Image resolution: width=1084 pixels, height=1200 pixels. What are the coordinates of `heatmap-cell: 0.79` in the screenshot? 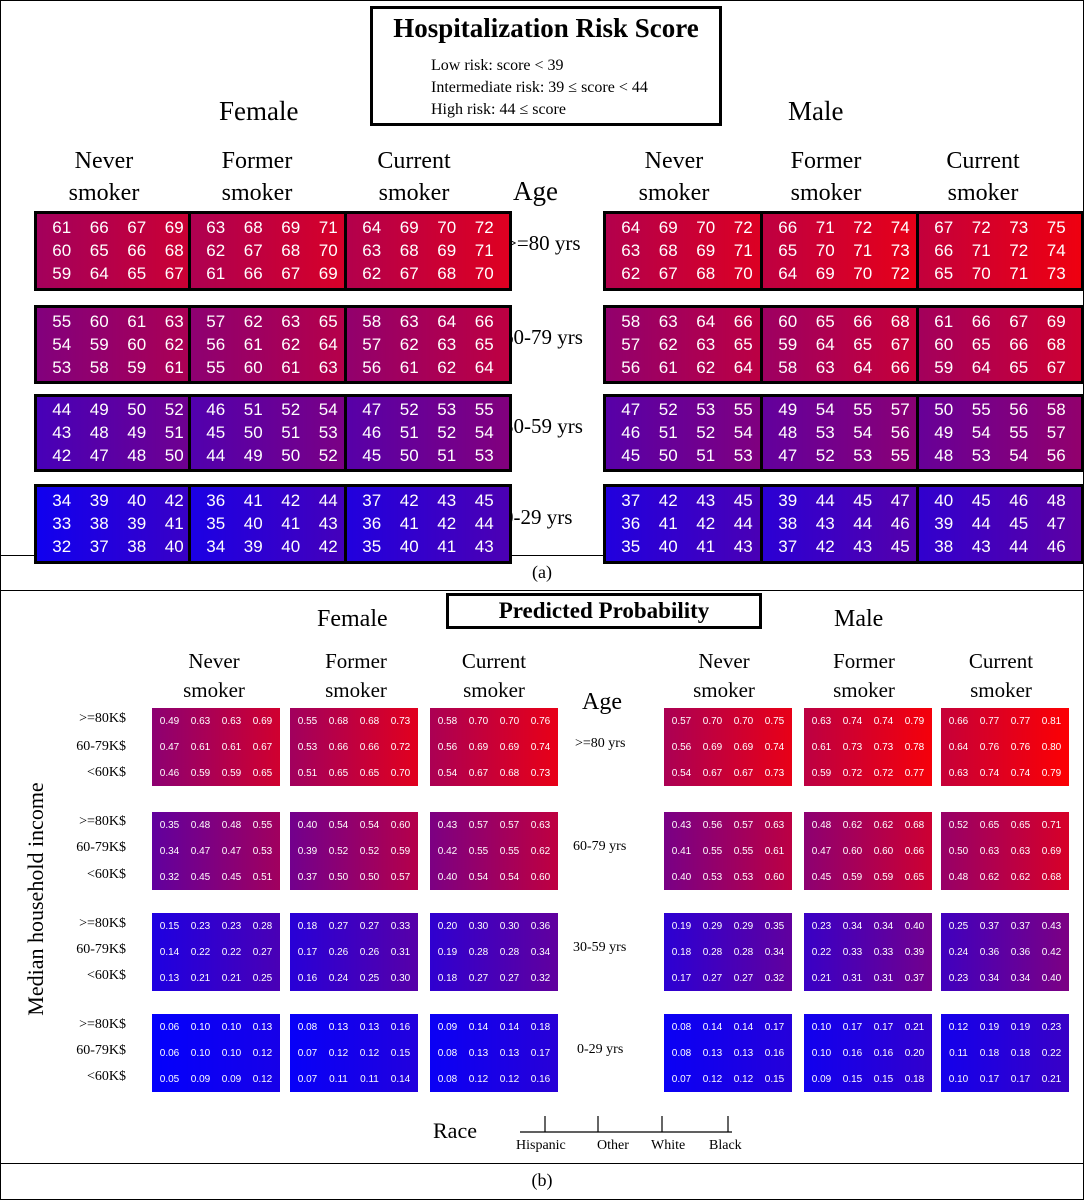 It's located at (1051, 773).